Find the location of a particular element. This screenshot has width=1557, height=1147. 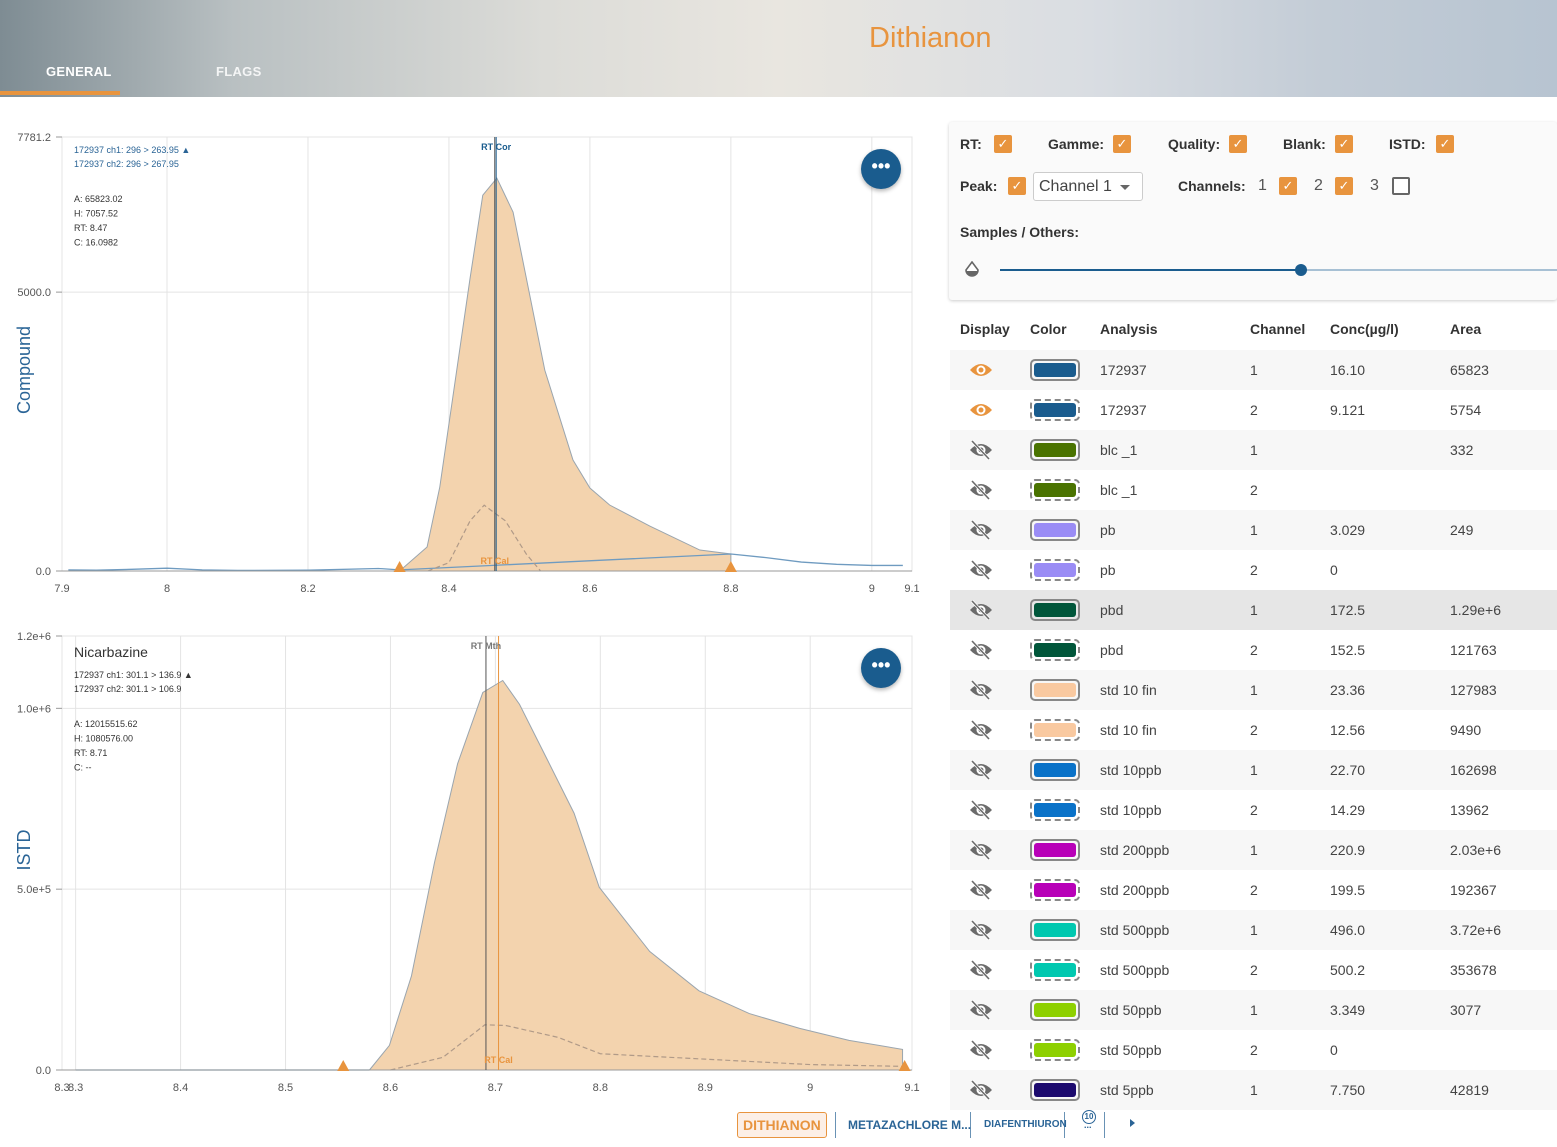

peak-channel-select: Channel 1 is located at coordinates (1088, 186).